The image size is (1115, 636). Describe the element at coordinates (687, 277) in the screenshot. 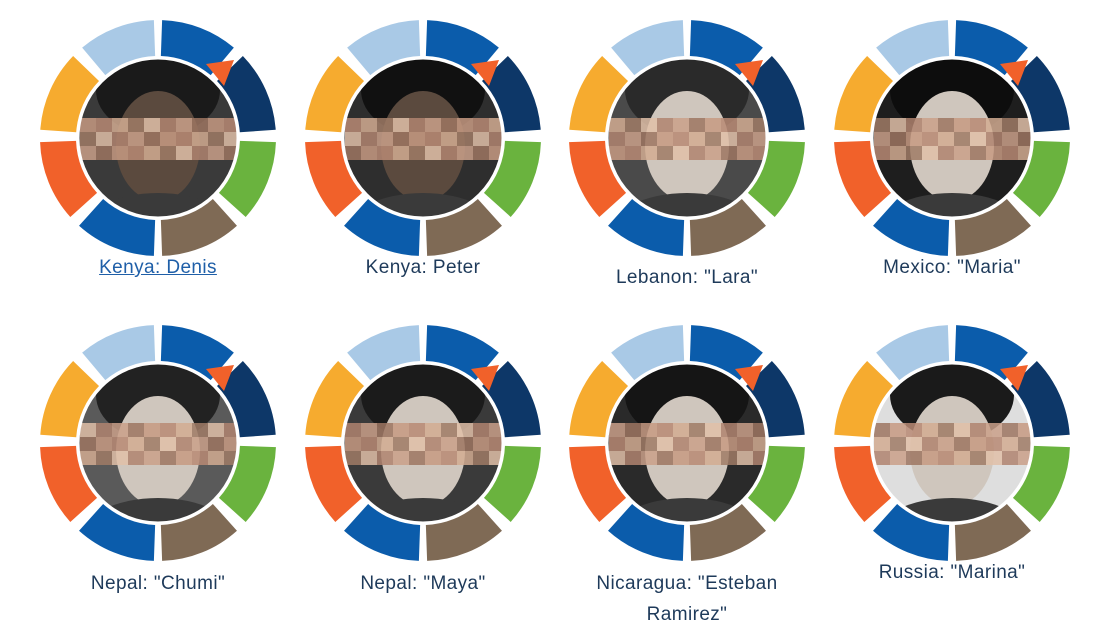

I see `profile-label: Lebanon: "Lara"` at that location.